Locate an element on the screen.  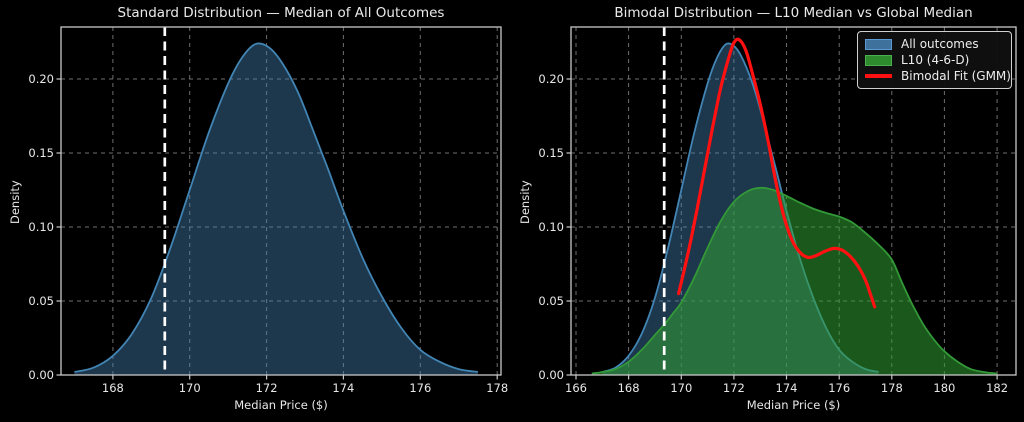
right-x-axis-label: Median Price ($) is located at coordinates (793, 405).